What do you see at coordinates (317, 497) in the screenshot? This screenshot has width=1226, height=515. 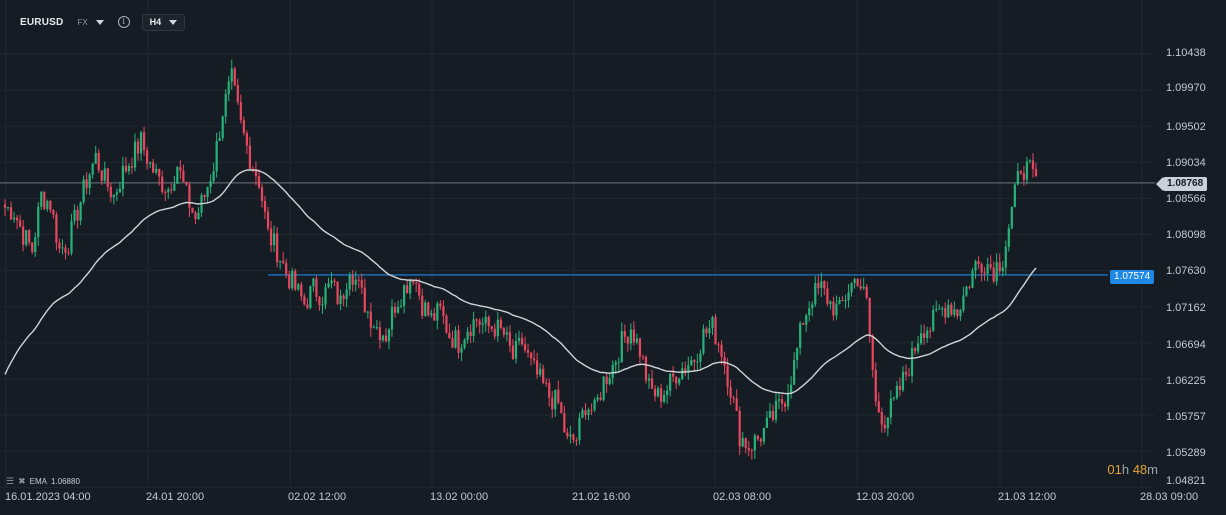 I see `time-axis-label: 02.02 12:00` at bounding box center [317, 497].